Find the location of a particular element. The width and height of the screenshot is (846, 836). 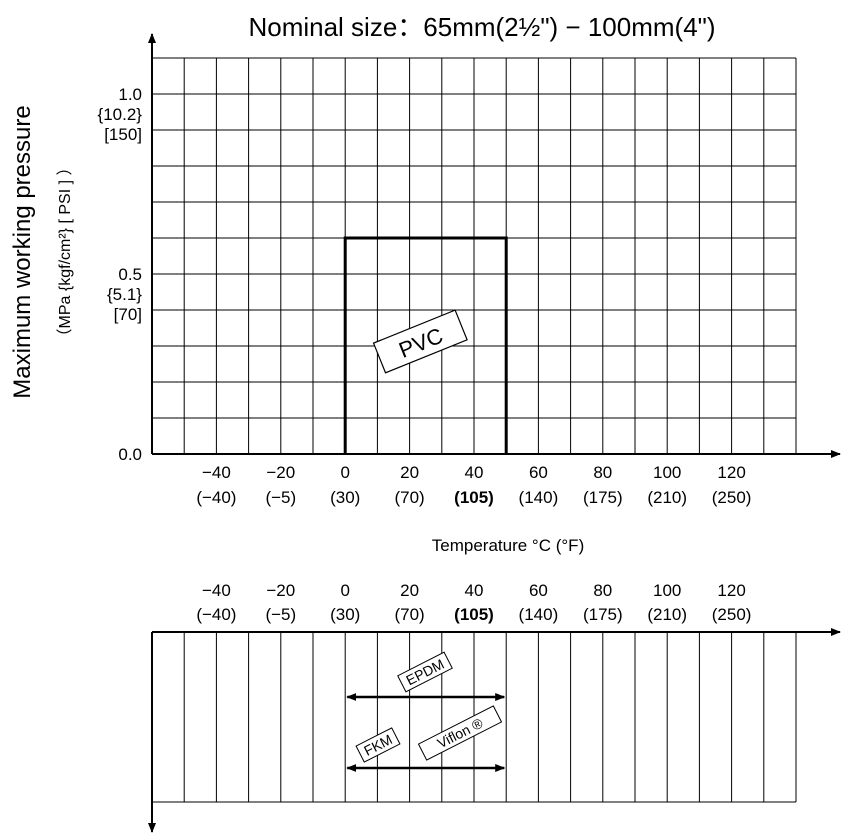

pvc-label-frame is located at coordinates (420, 341).